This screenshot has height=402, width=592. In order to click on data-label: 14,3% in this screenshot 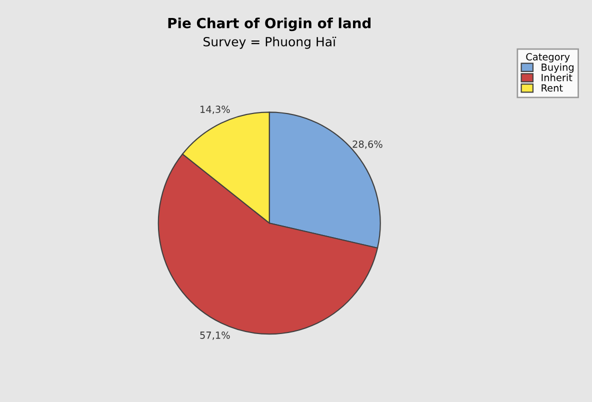, I will do `click(215, 110)`.